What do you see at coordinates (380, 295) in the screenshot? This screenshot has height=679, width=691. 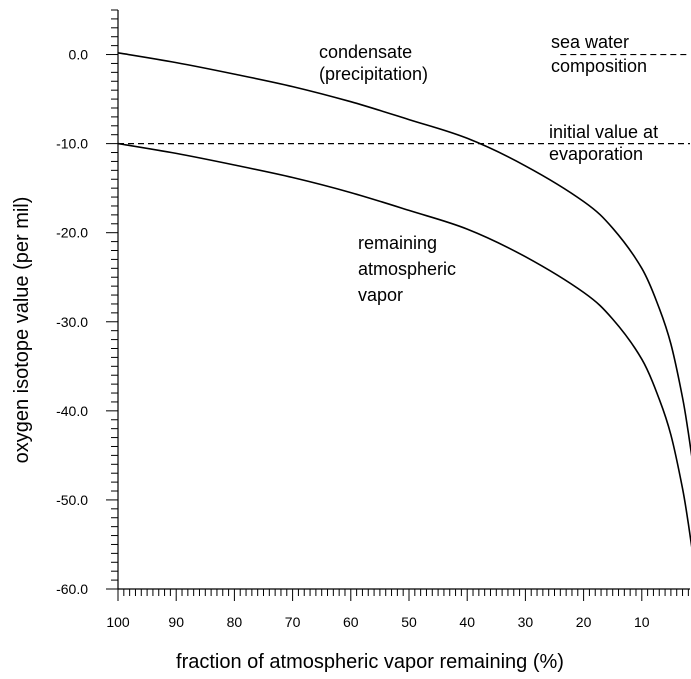 I see `annotation-line: vapor` at bounding box center [380, 295].